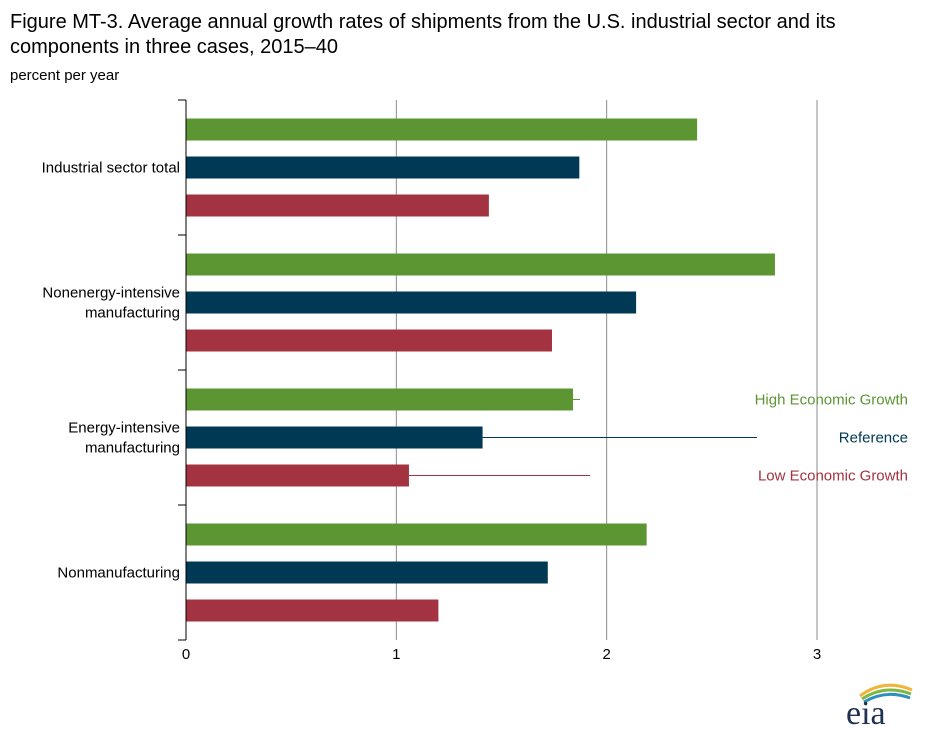 This screenshot has width=932, height=732. I want to click on category-label: Industrial sector total, so click(111, 168).